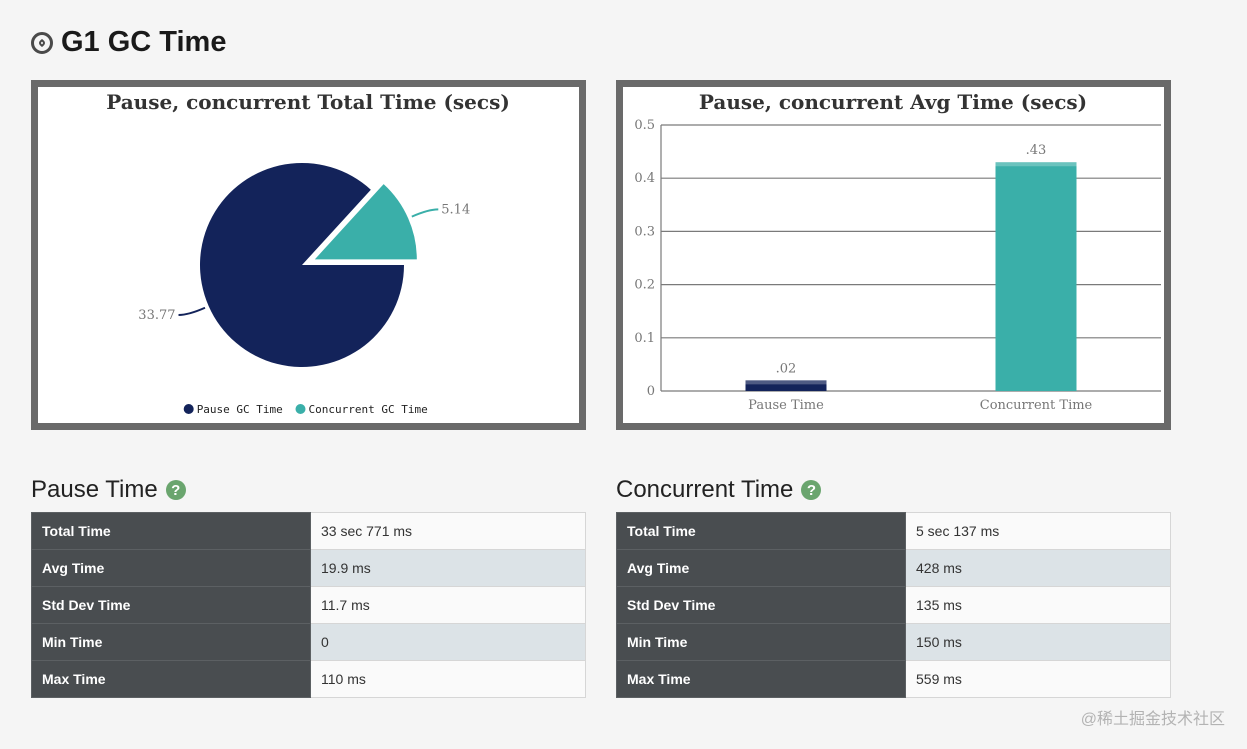 This screenshot has width=1247, height=749. What do you see at coordinates (644, 285) in the screenshot?
I see `y-tick-label: 0.2` at bounding box center [644, 285].